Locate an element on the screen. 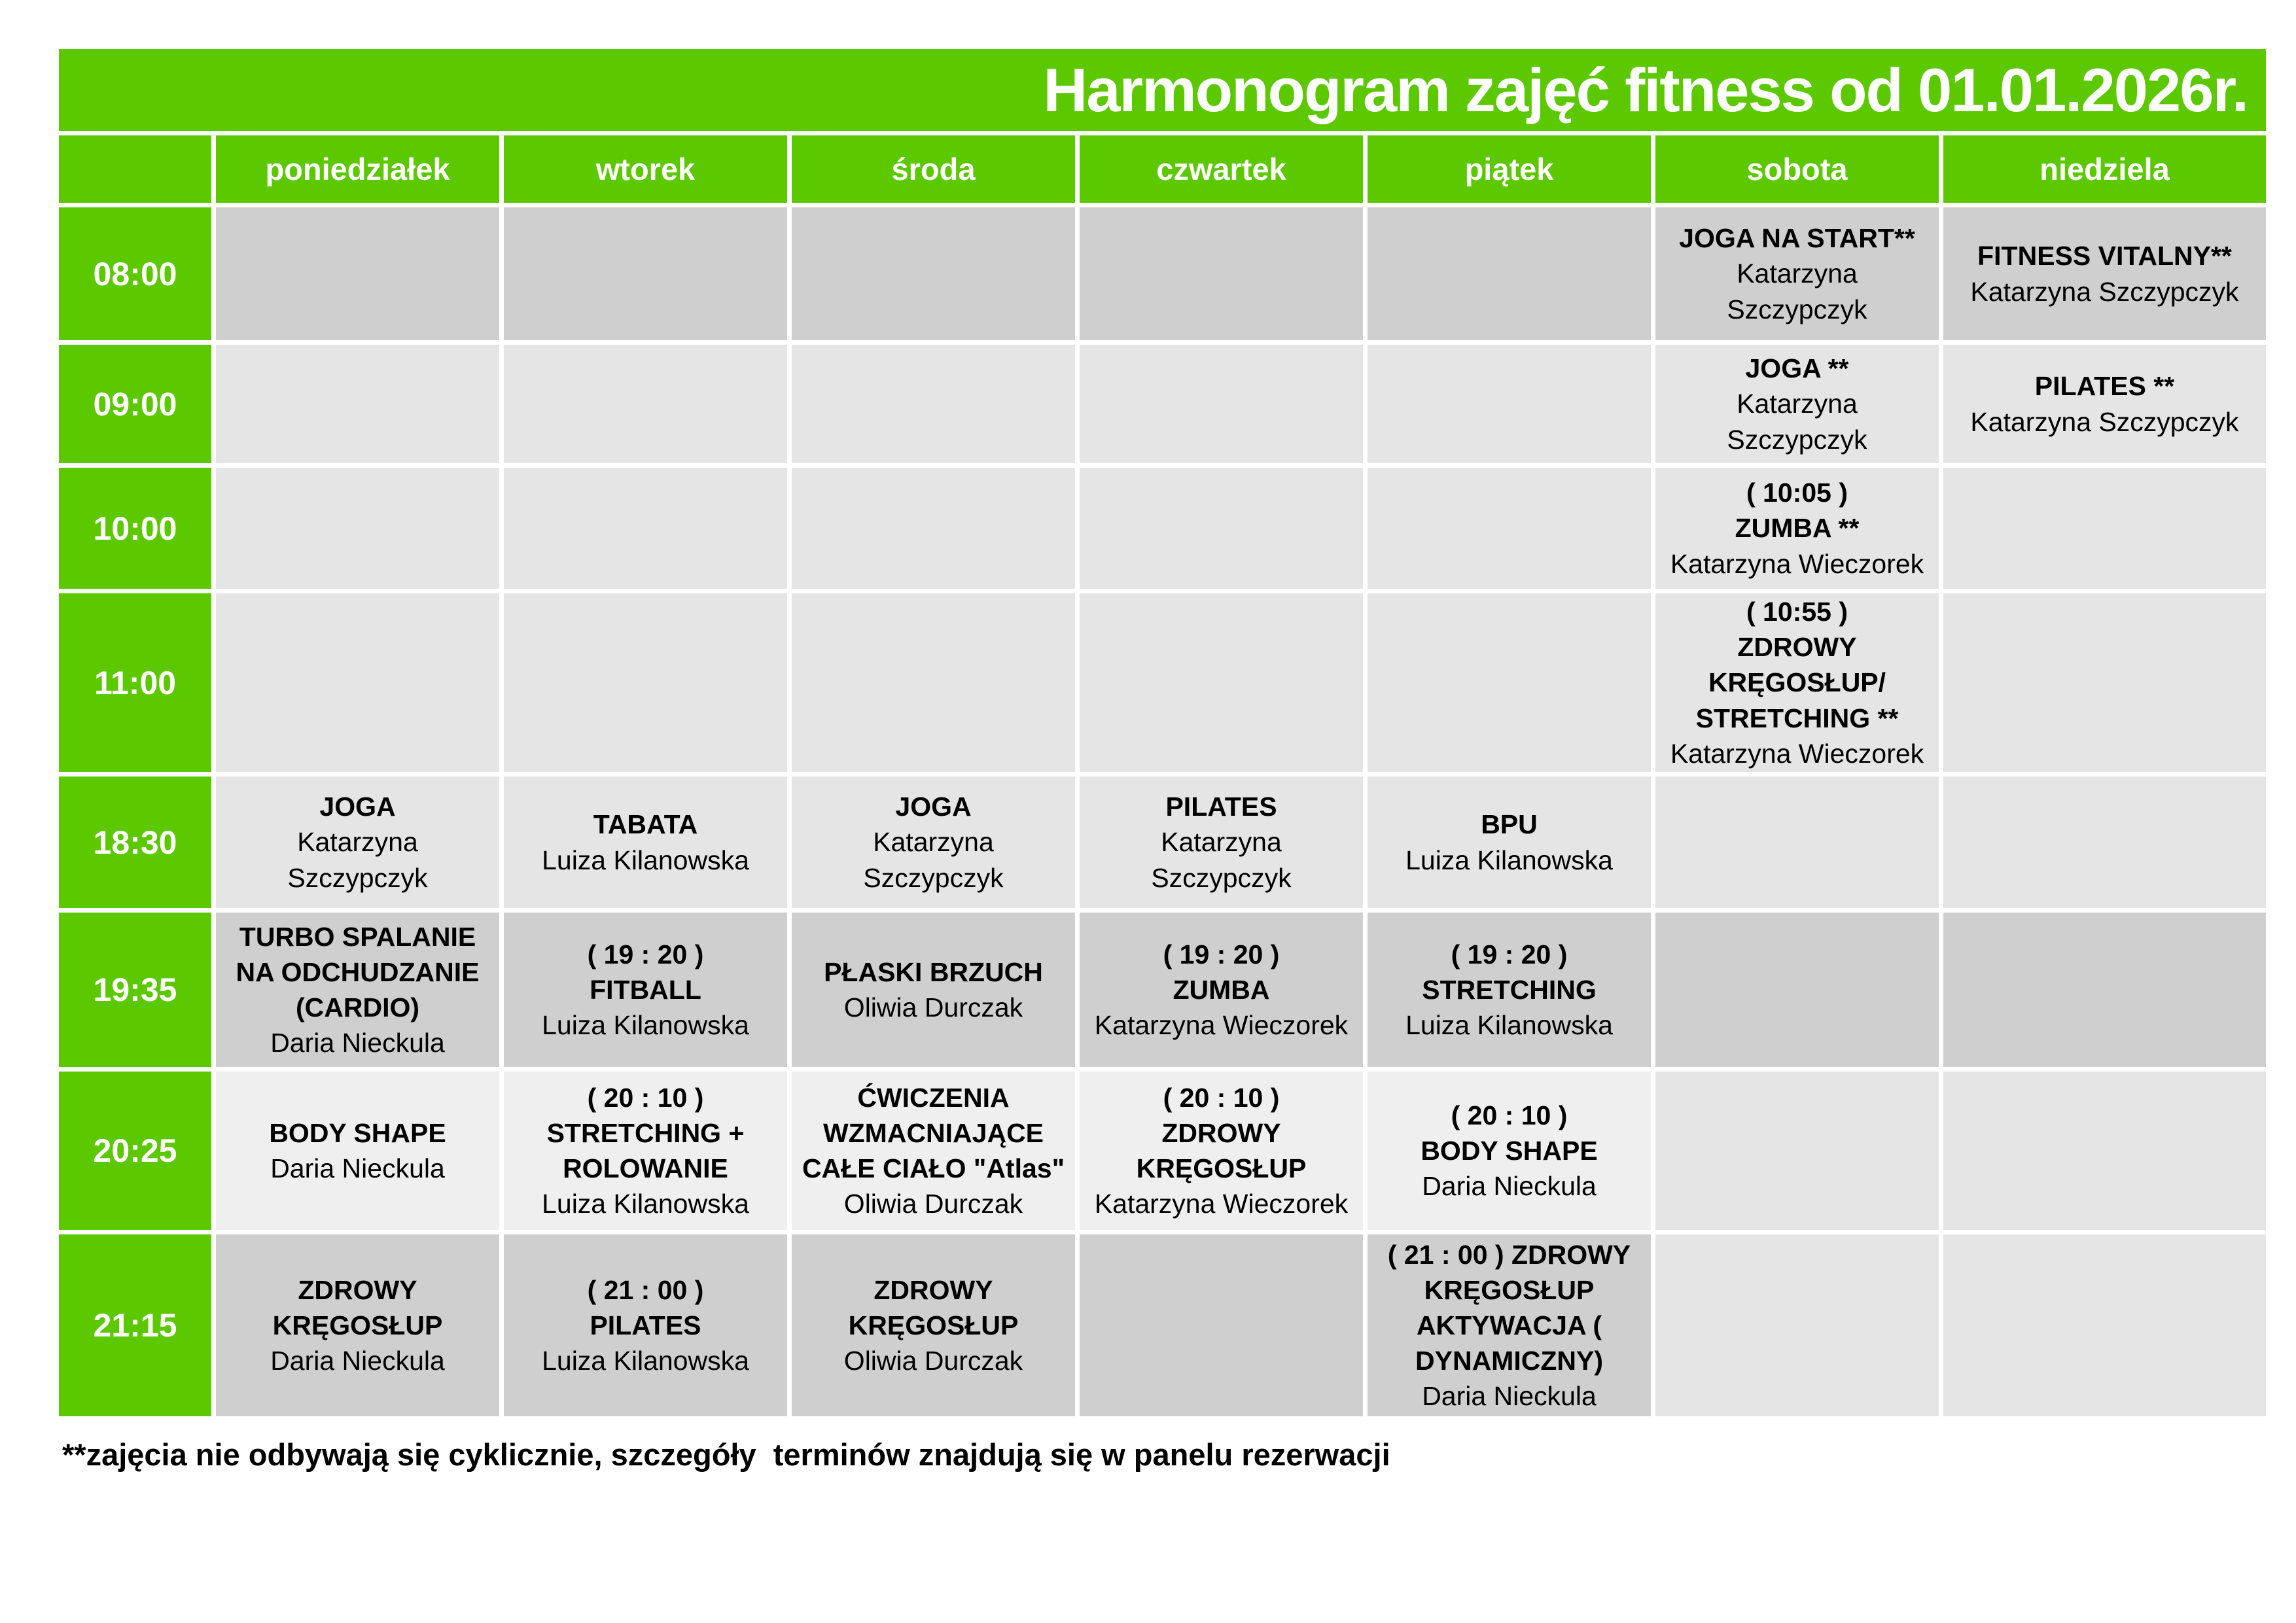 The width and height of the screenshot is (2296, 1623). schedule-cell: ( 19 : 20 ) FITBALL Luiza Kilanowska is located at coordinates (646, 990).